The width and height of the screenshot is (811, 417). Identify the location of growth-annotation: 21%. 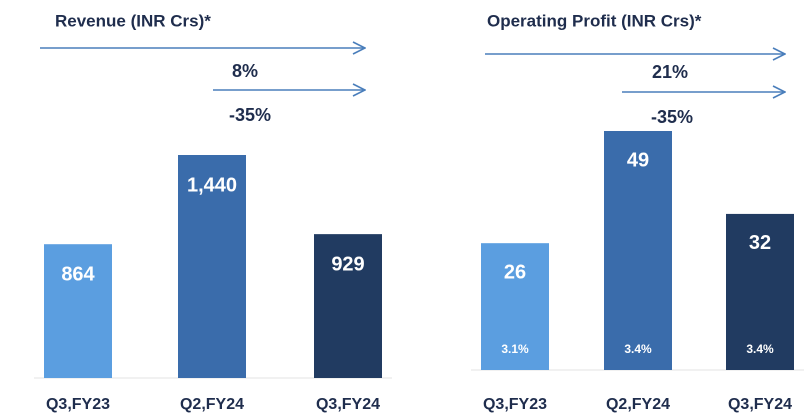
(670, 72).